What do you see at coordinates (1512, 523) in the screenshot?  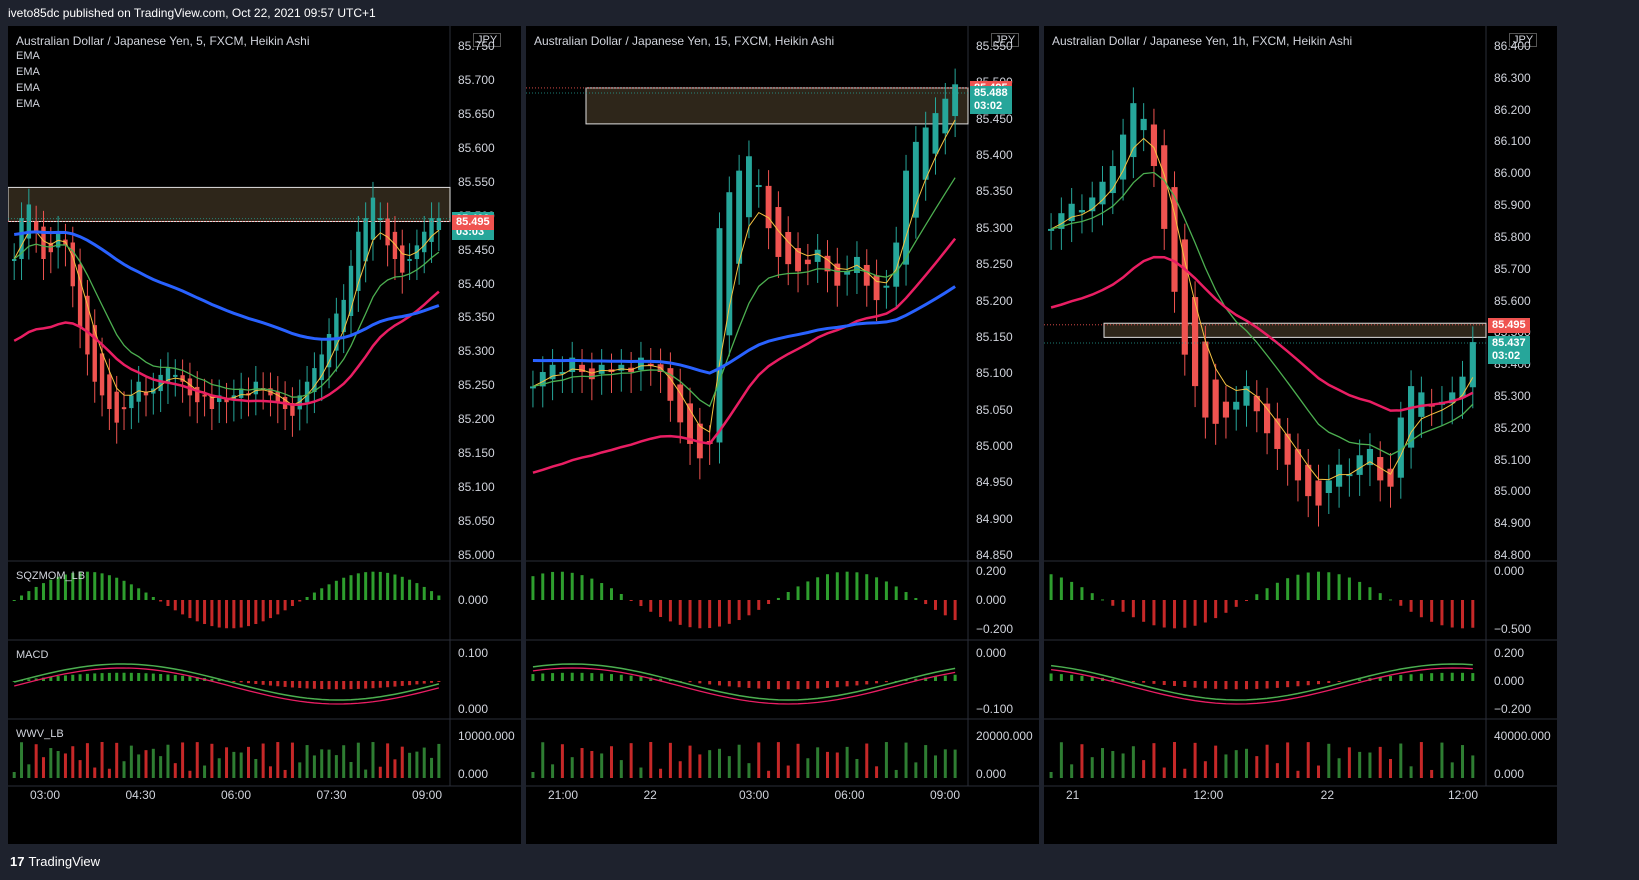 I see `price-tick-label: 84.900` at bounding box center [1512, 523].